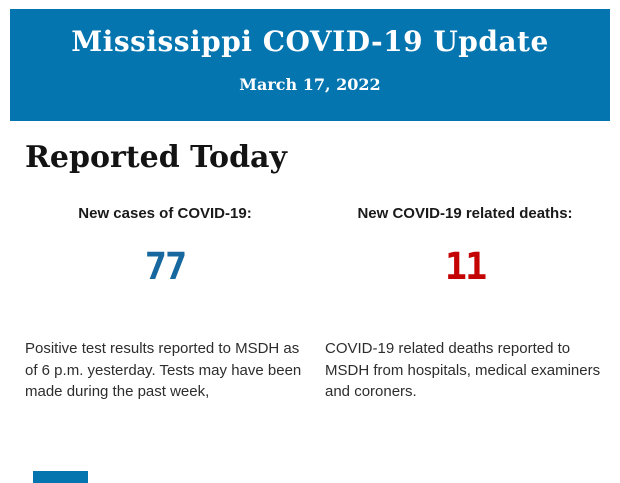 This screenshot has height=483, width=620. Describe the element at coordinates (448, 348) in the screenshot. I see `description-line: COVID-19 related deaths reported to` at that location.